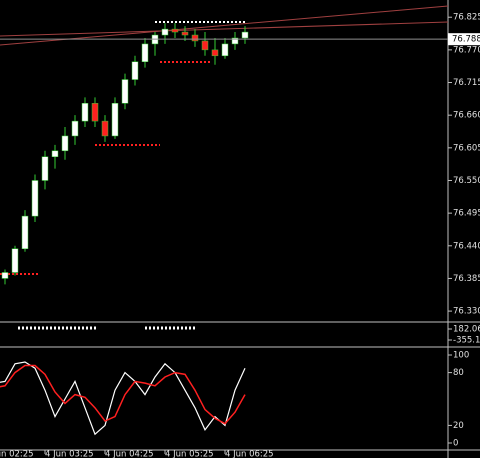 The width and height of the screenshot is (480, 458). I want to click on x-tick-label: 4 Jun 06:25, so click(249, 454).